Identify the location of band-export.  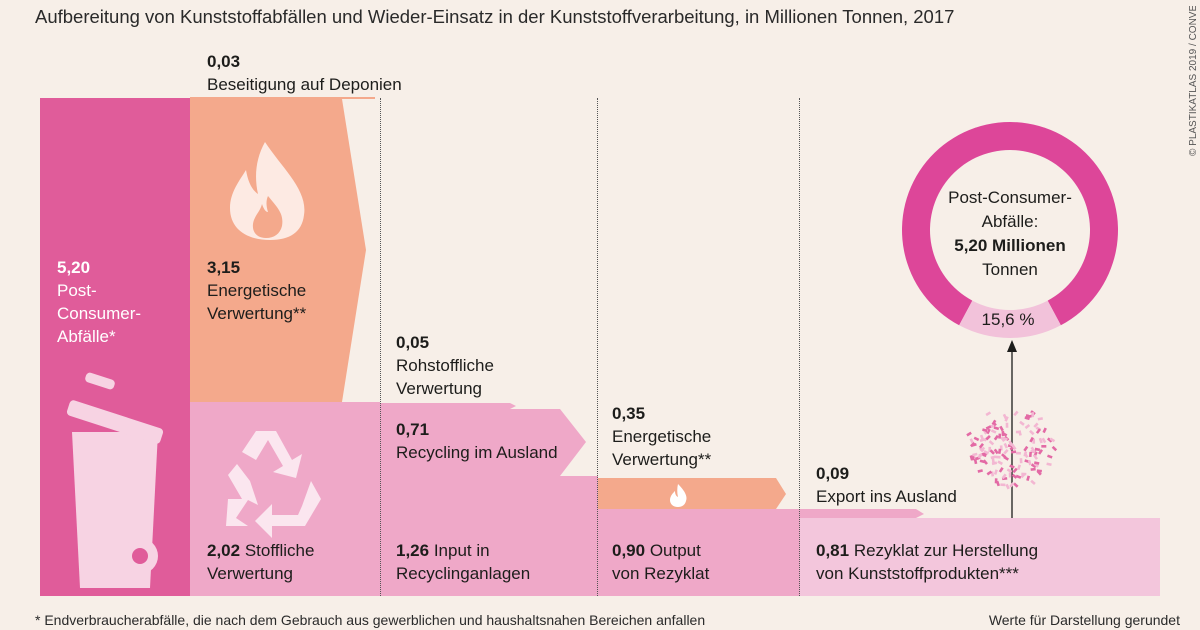
(862, 513).